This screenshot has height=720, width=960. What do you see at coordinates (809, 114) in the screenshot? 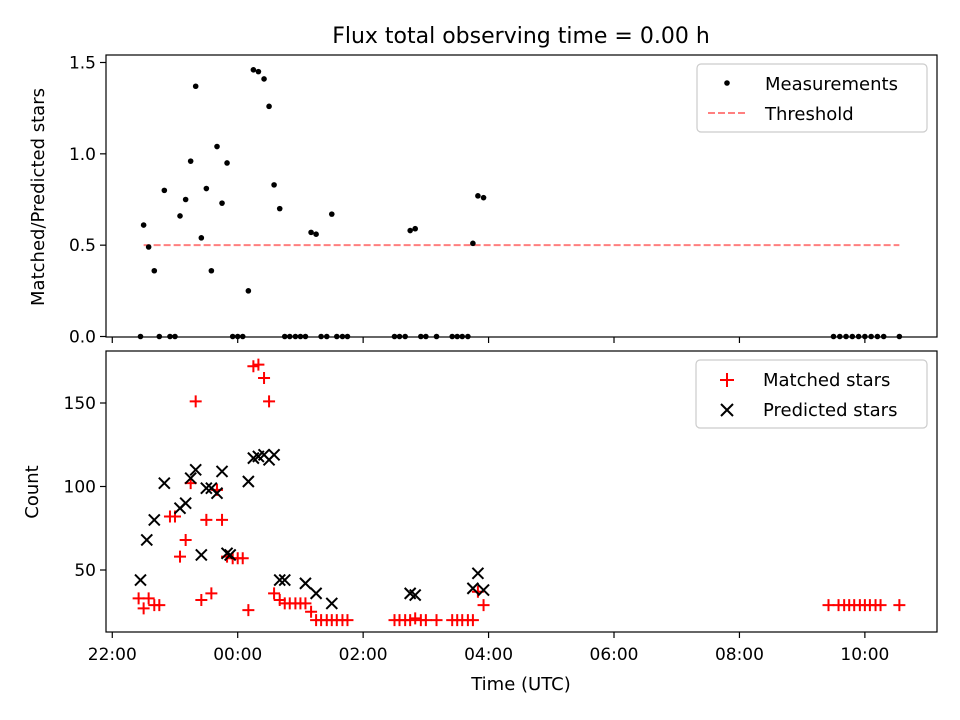
I see `legend-threshold-label: Threshold` at bounding box center [809, 114].